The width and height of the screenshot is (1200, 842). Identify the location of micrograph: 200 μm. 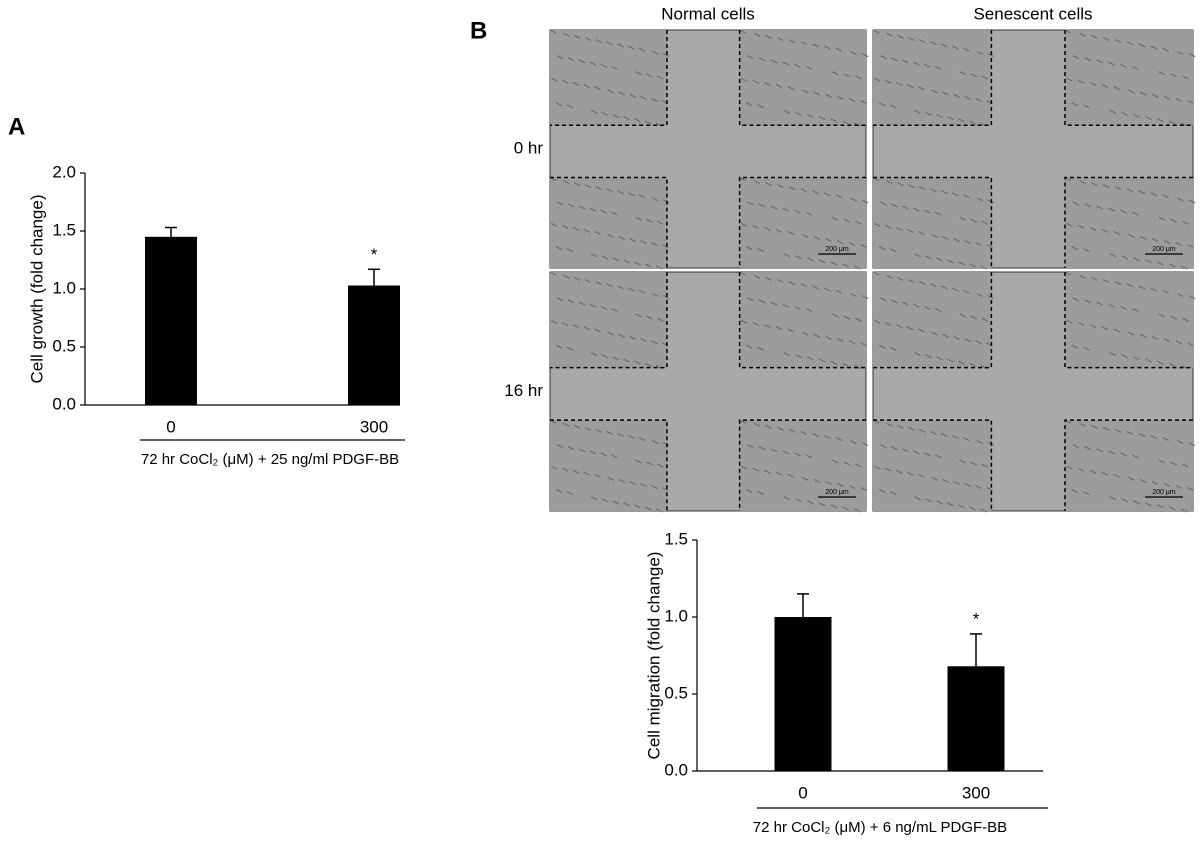
(1034, 392).